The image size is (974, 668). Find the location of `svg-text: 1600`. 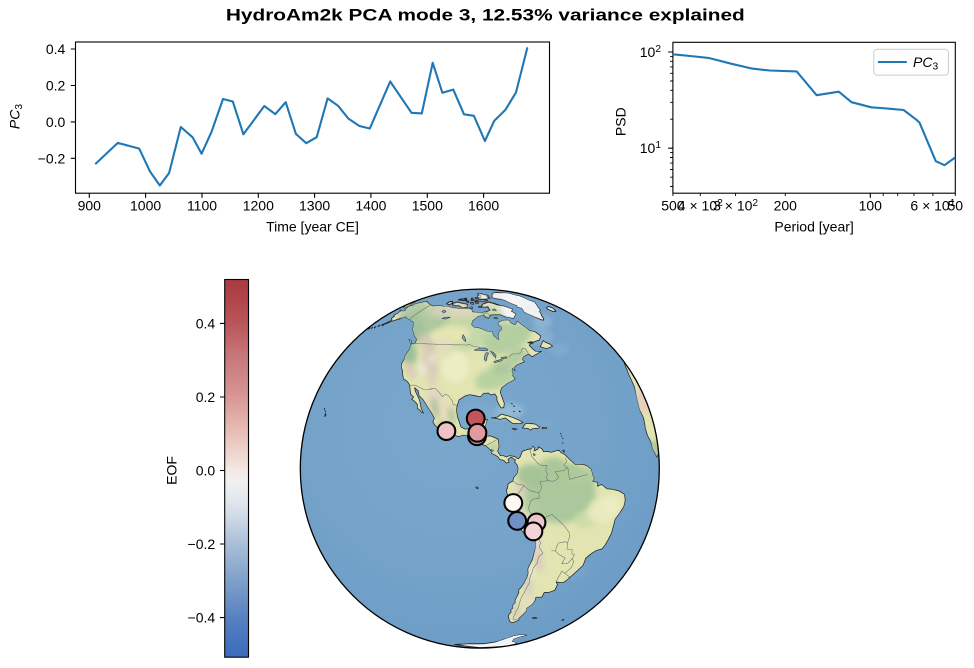

svg-text: 1600 is located at coordinates (483, 206).